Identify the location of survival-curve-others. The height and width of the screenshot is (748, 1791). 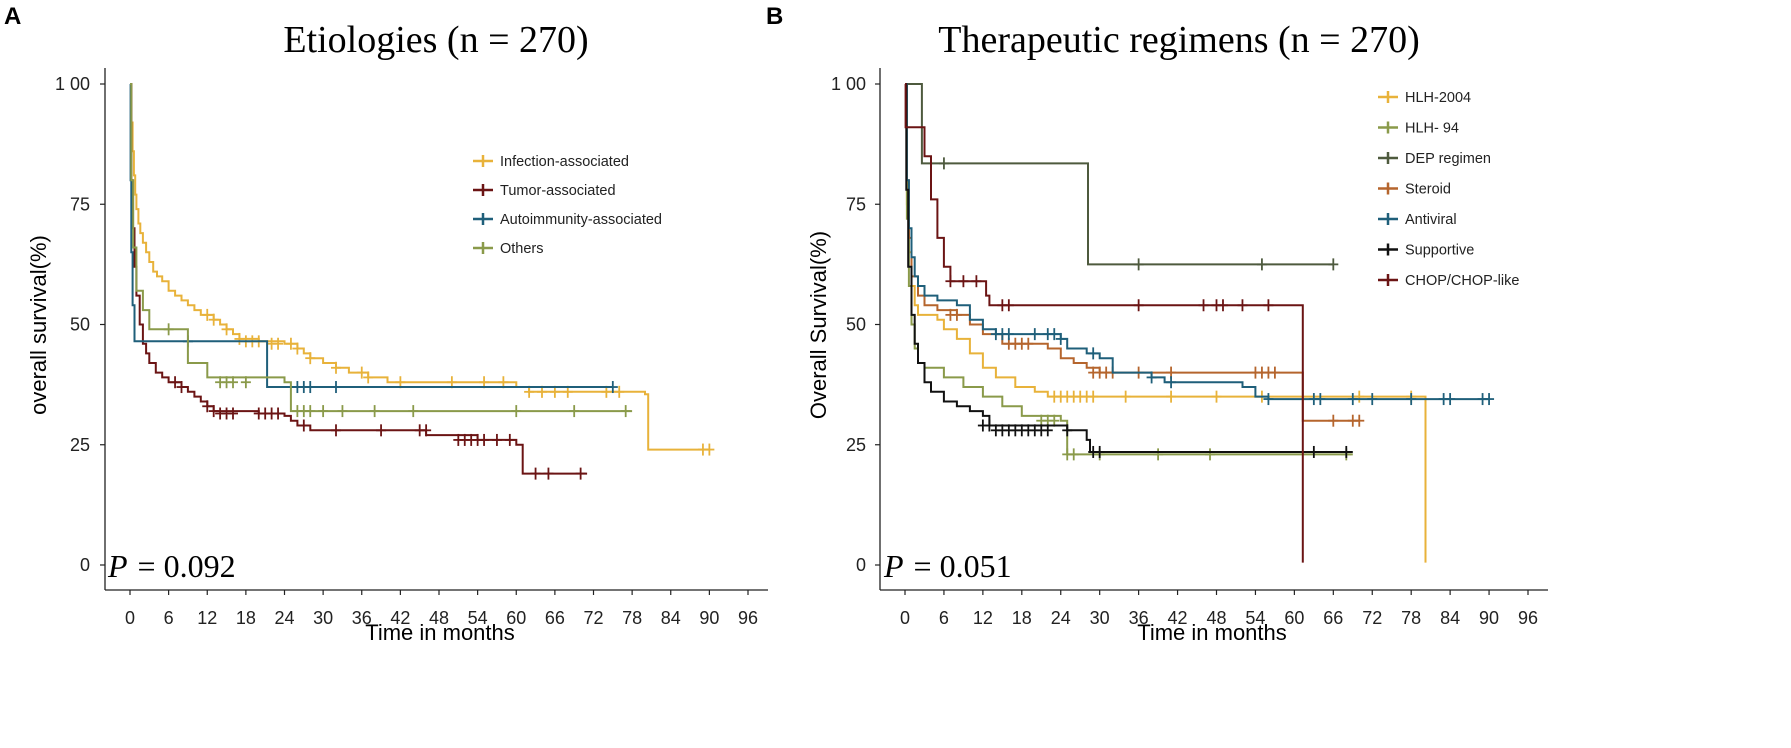
(381, 248).